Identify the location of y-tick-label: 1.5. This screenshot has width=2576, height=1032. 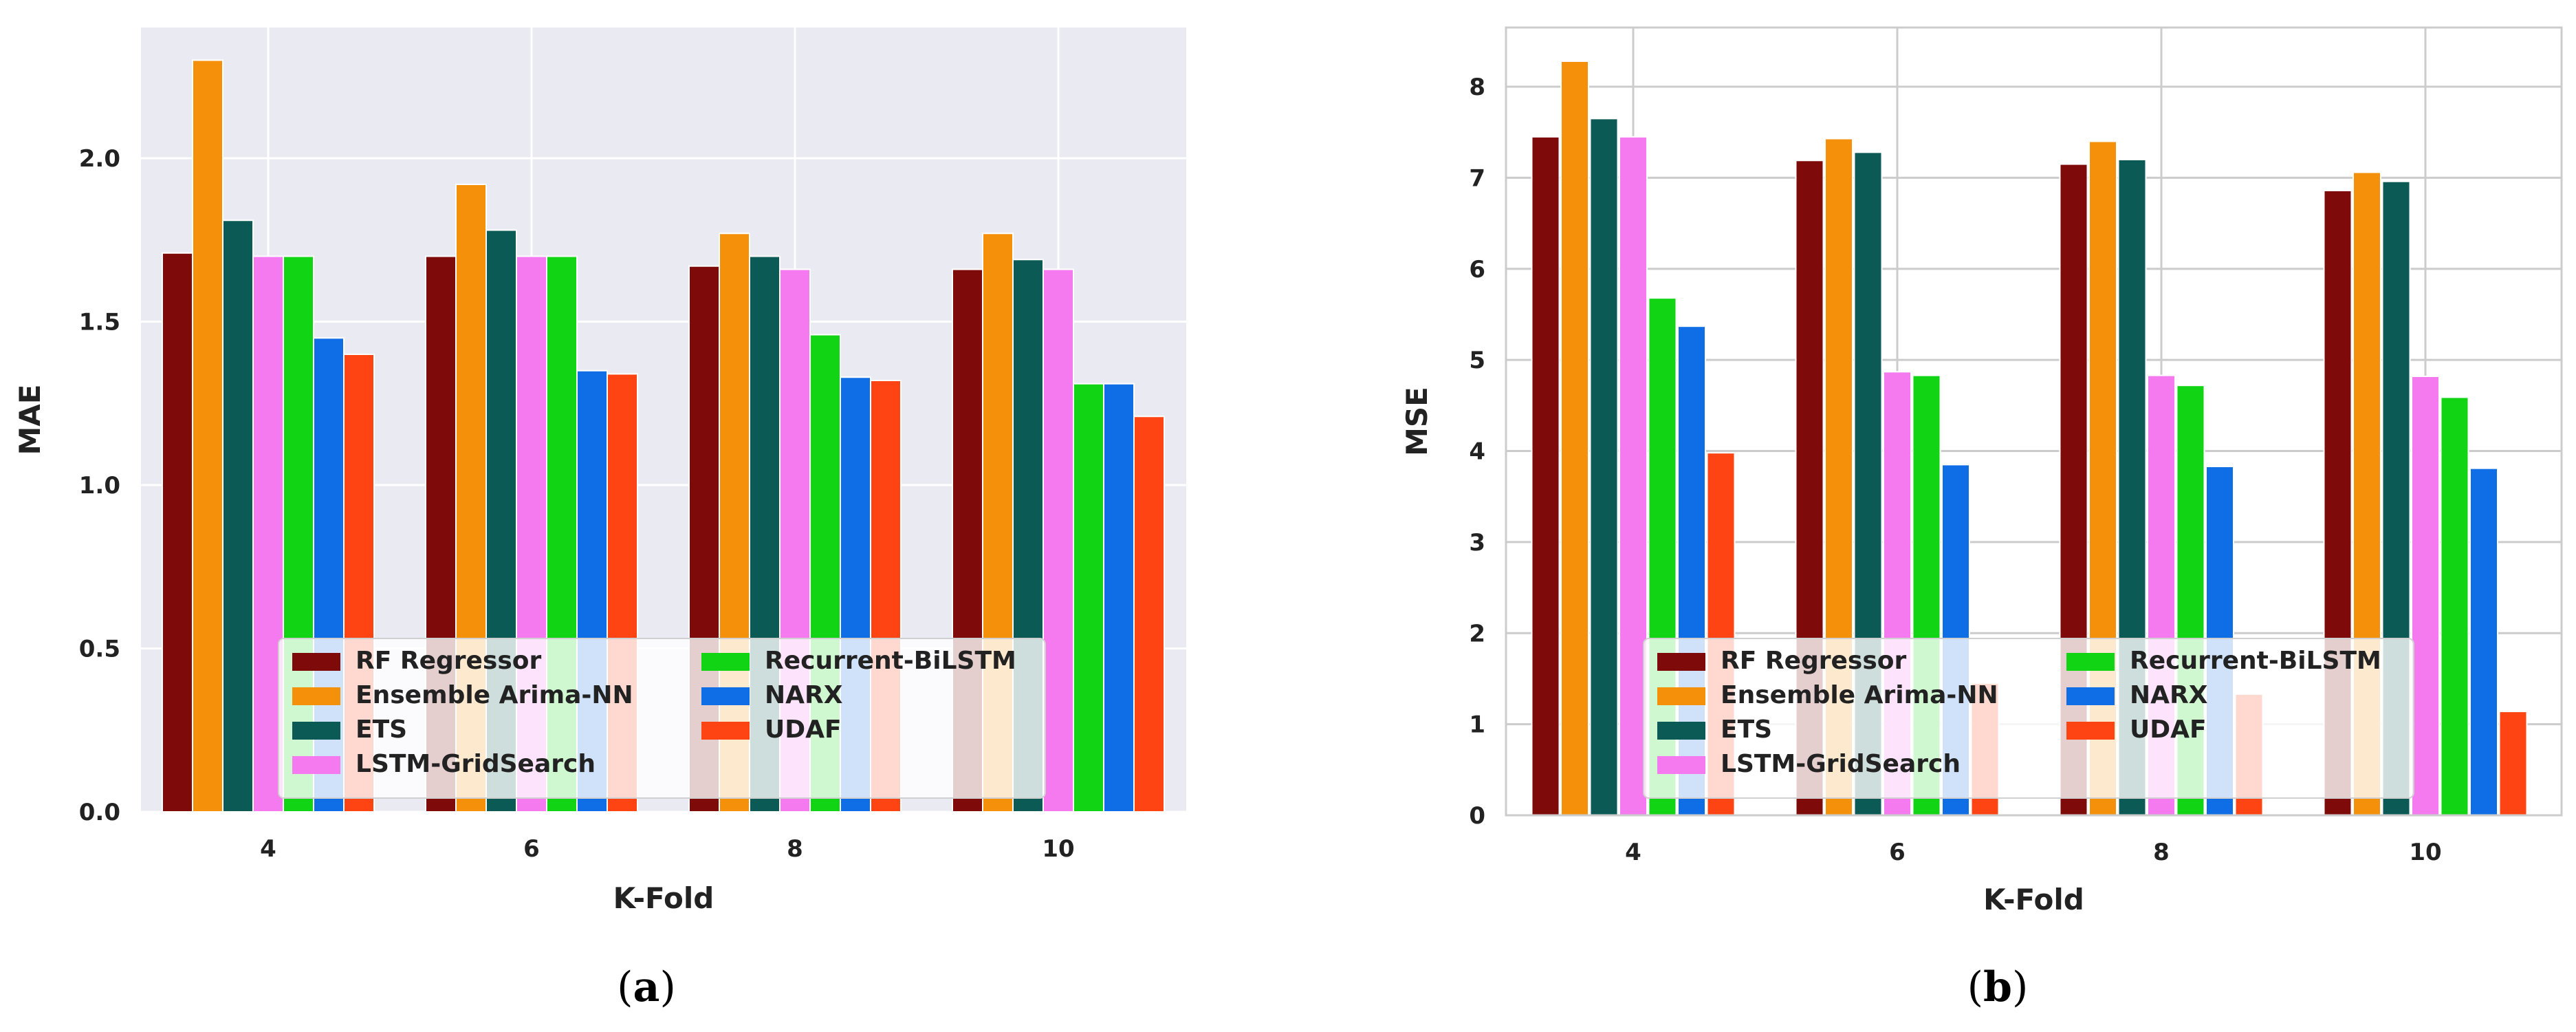
(99, 322).